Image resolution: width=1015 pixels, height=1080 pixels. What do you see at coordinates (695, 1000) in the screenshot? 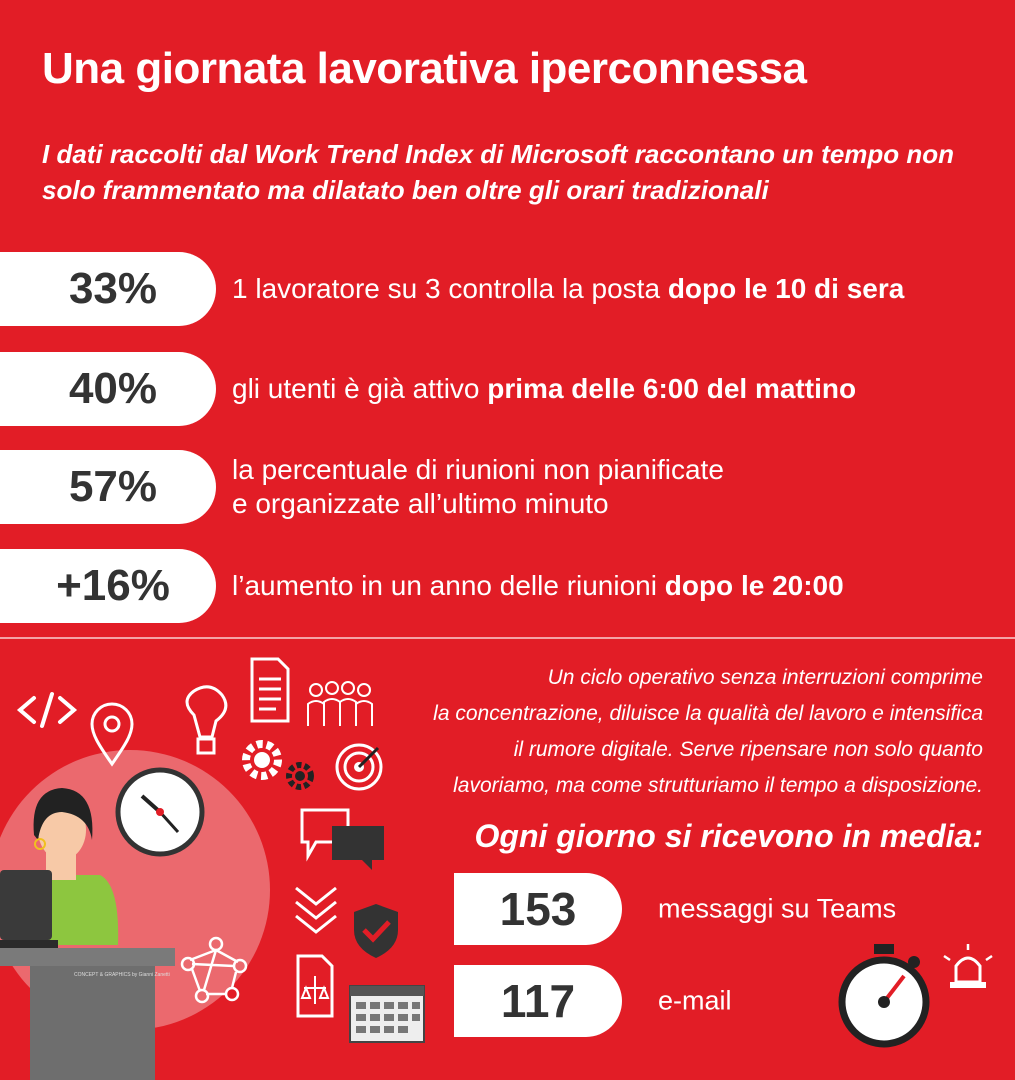
I see `daily-label: e-mail` at bounding box center [695, 1000].